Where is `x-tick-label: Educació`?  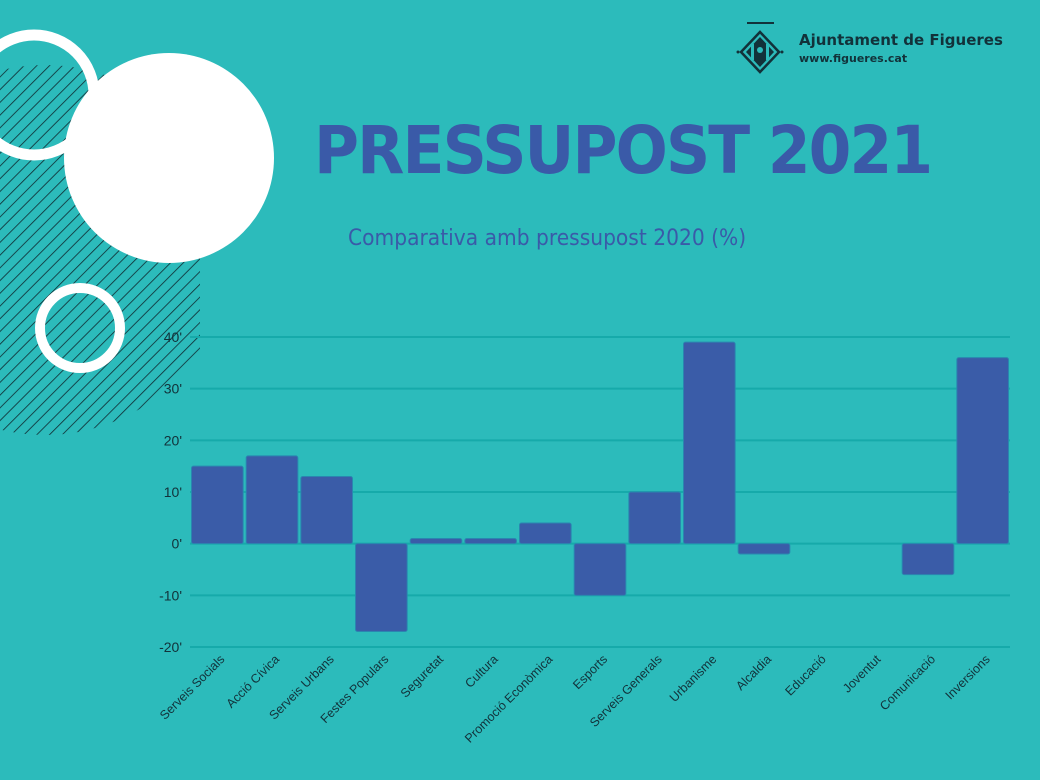 x-tick-label: Educació is located at coordinates (806, 675).